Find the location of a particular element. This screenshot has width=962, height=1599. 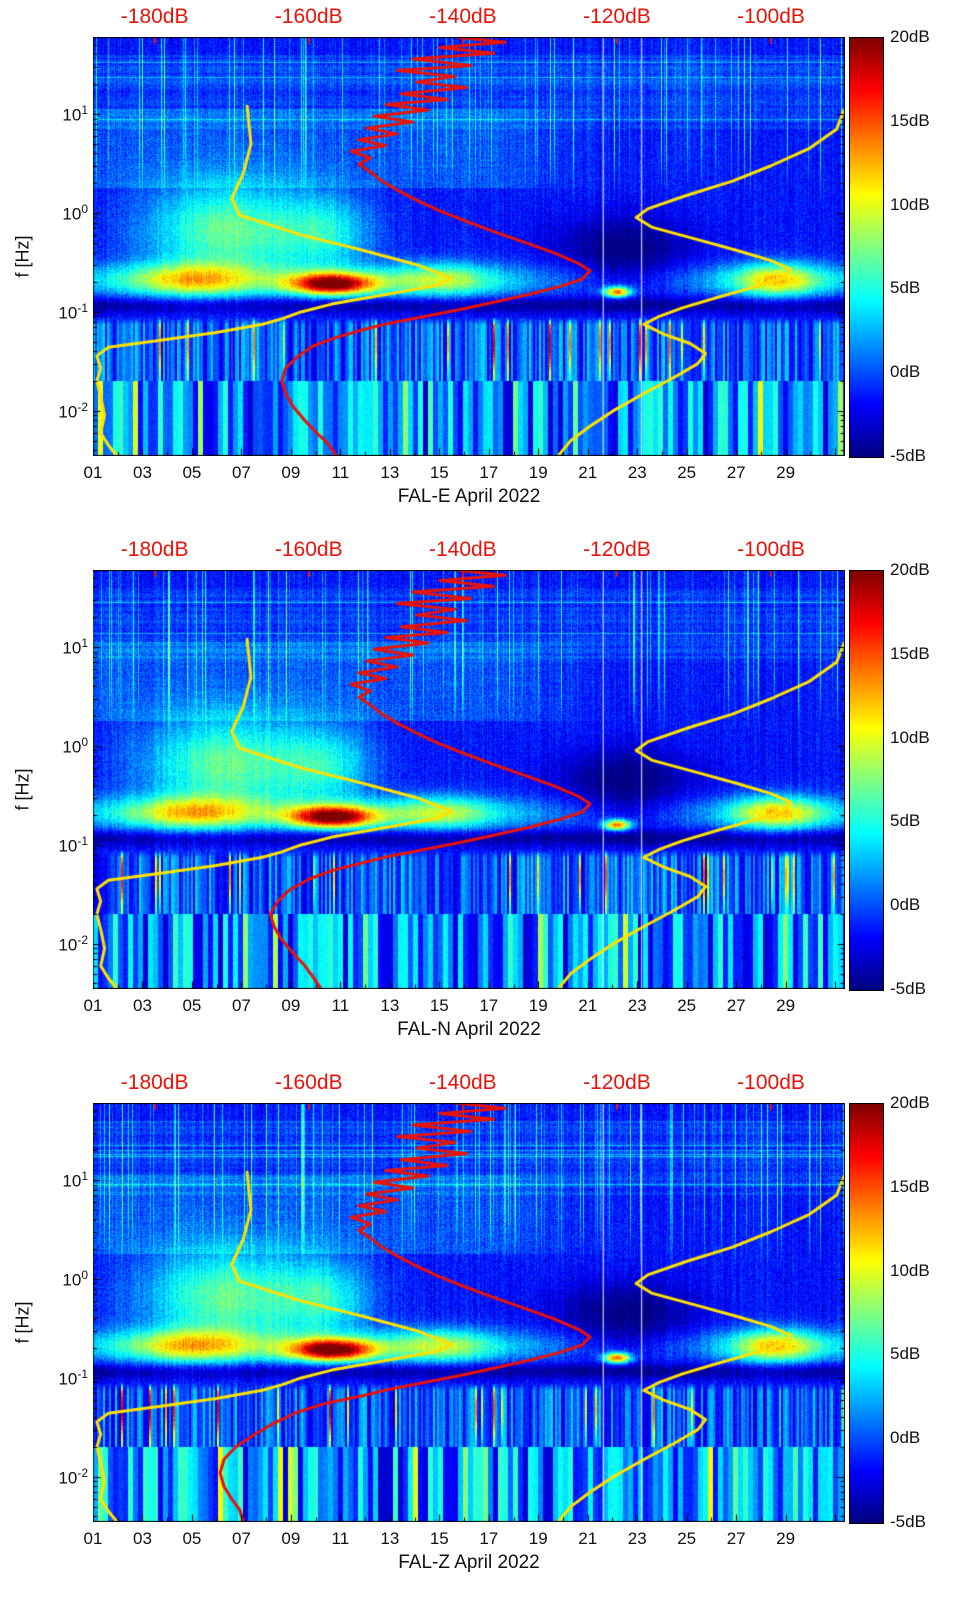

panel-title: FAL-E April 2022 is located at coordinates (469, 496).